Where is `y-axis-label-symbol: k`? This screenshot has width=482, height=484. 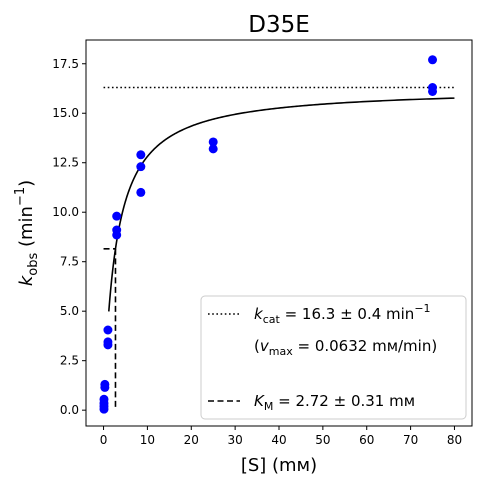
y-axis-label-symbol: k is located at coordinates (26, 280).